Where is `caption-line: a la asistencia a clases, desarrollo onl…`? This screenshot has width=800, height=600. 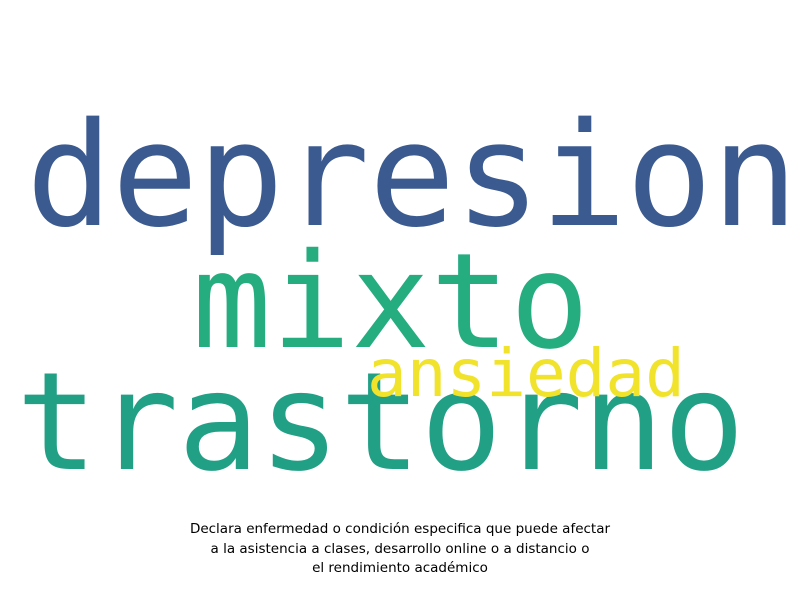 caption-line: a la asistencia a clases, desarrollo onl… is located at coordinates (400, 548).